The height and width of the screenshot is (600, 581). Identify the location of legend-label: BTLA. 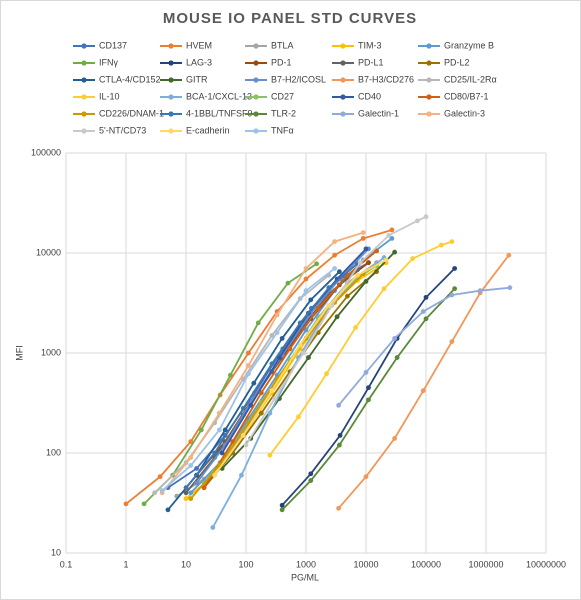
(282, 45).